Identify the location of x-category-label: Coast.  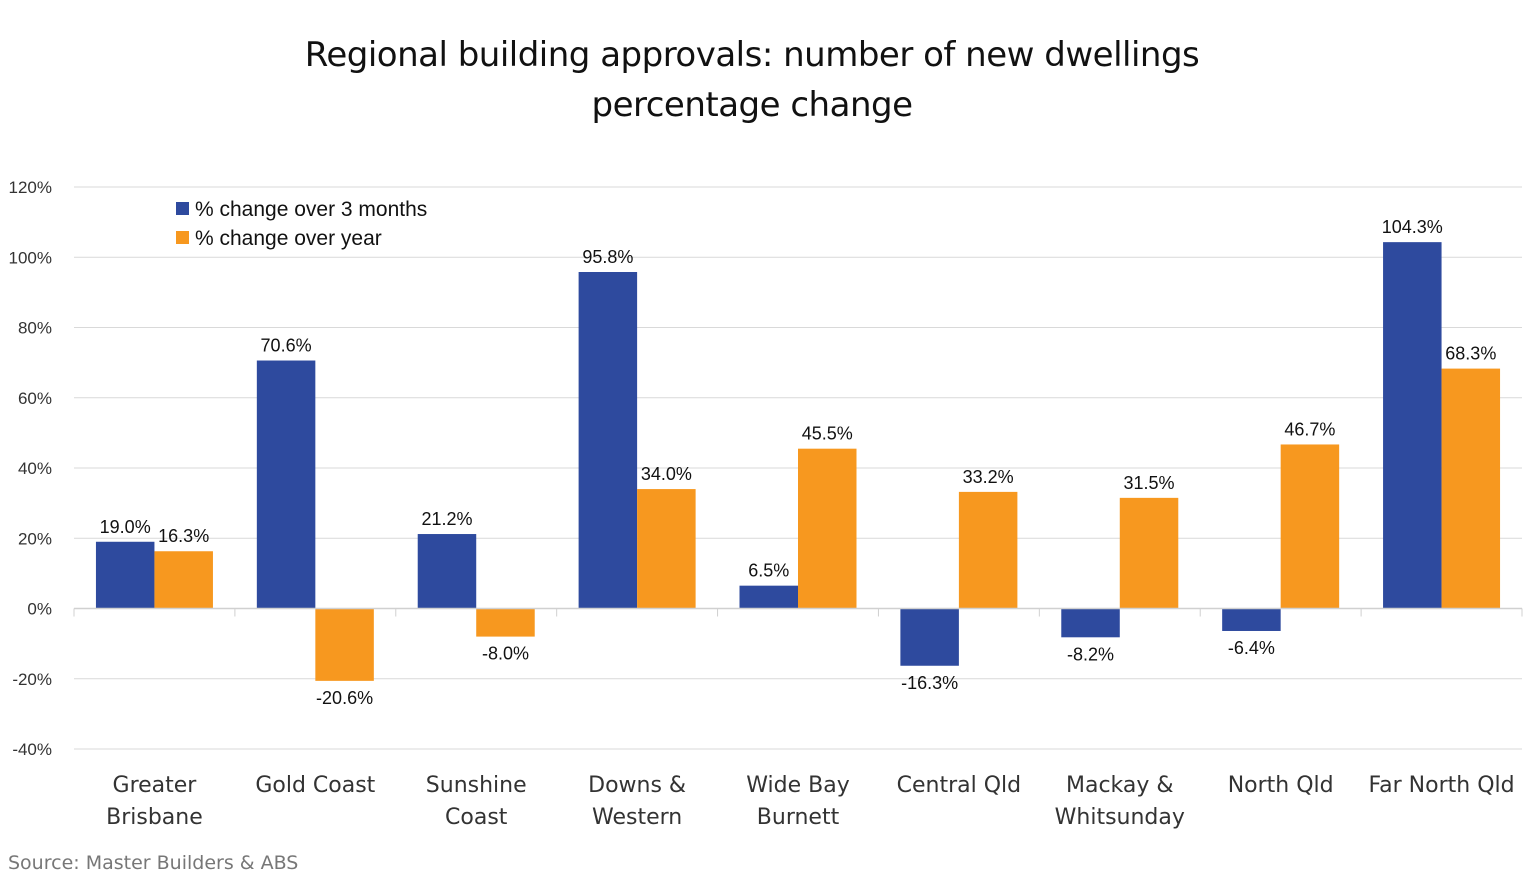
(476, 817).